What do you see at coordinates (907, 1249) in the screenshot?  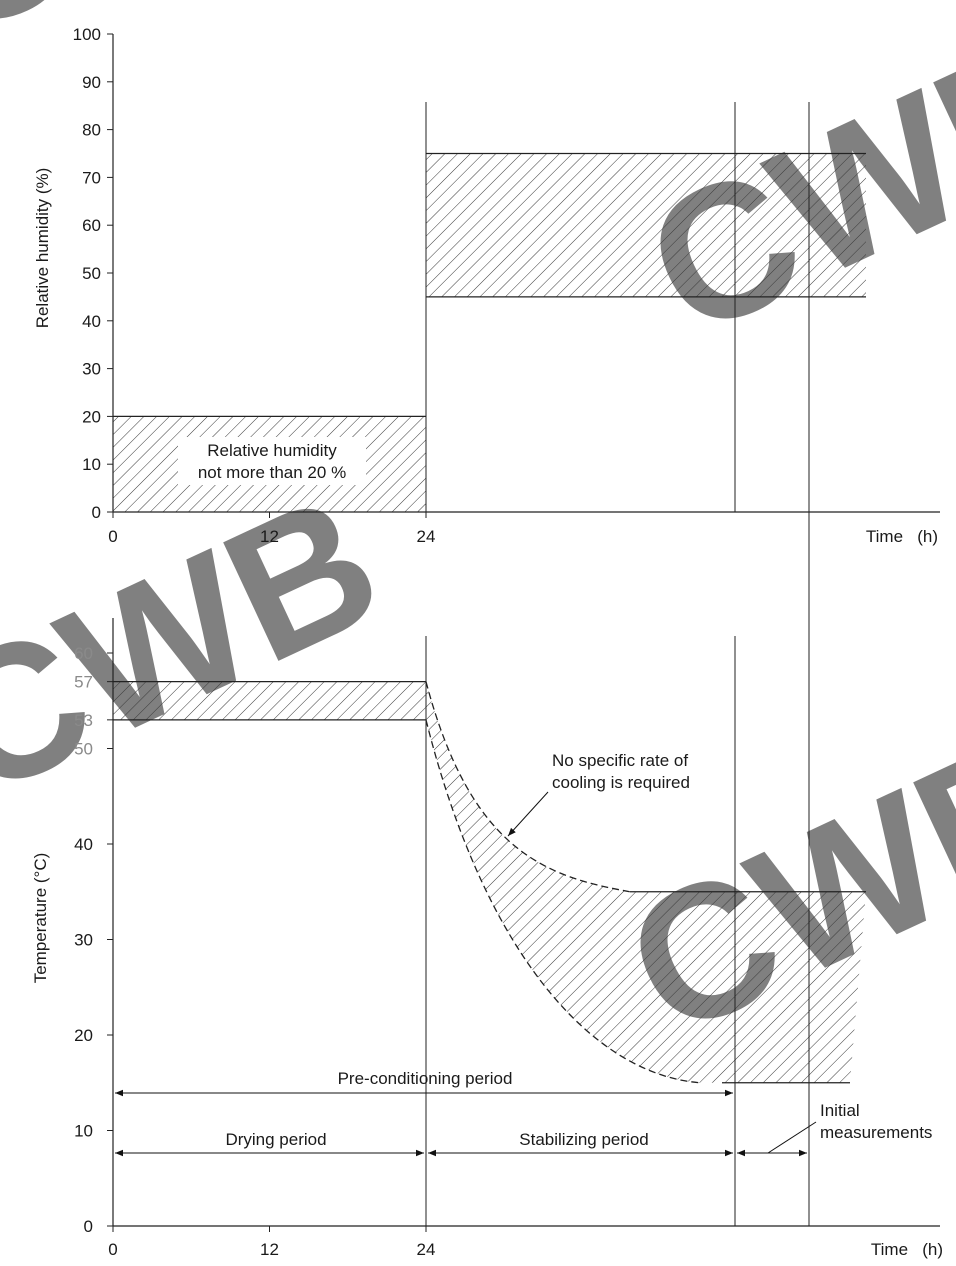 I see `t-x-axis-label: Time (h)` at bounding box center [907, 1249].